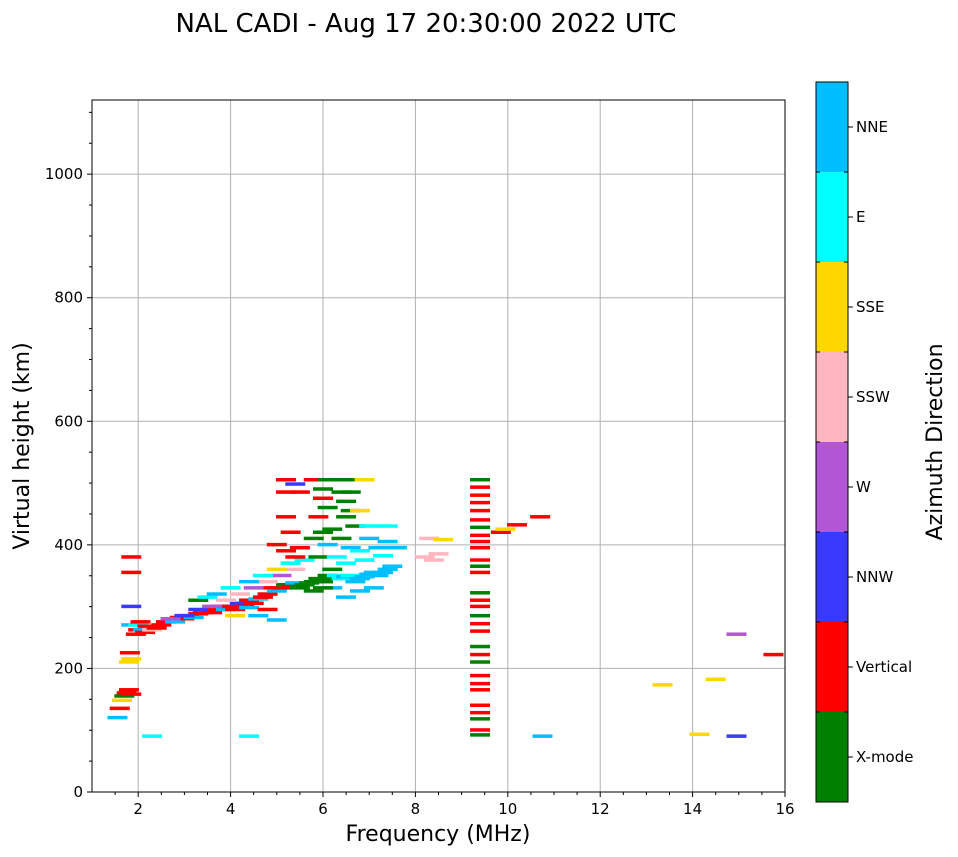  Describe the element at coordinates (78, 792) in the screenshot. I see `y-tick-label: 0` at that location.